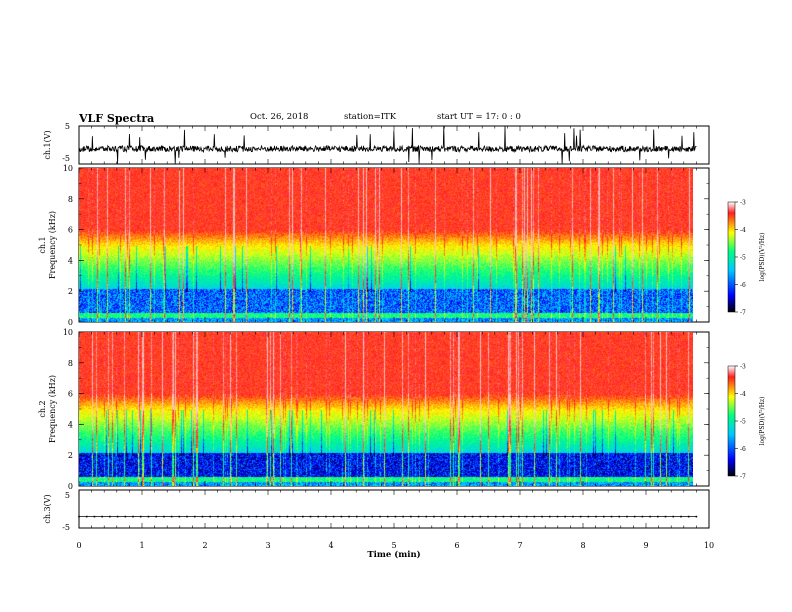 This screenshot has height=612, width=792. What do you see at coordinates (387, 145) in the screenshot?
I see `ch1-waveform-trace` at bounding box center [387, 145].